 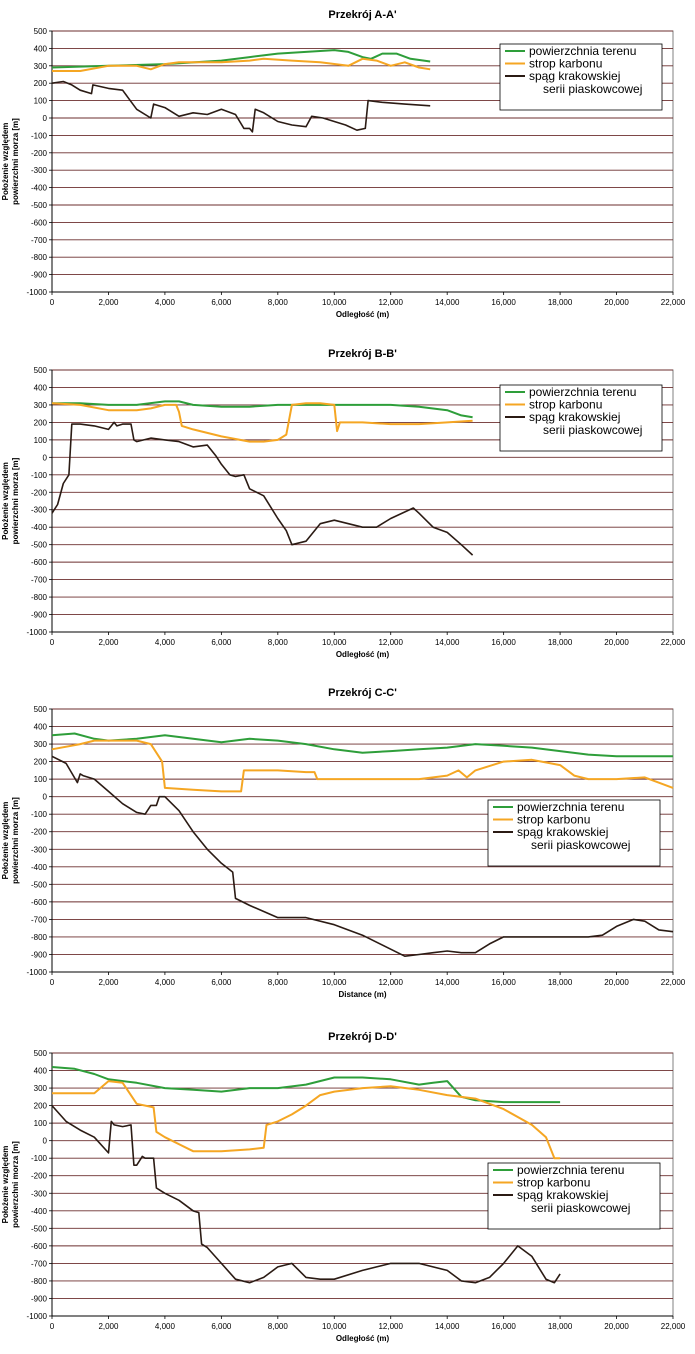 What do you see at coordinates (562, 1195) in the screenshot?
I see `legend-label-sandstone: spąg krakowskiej` at bounding box center [562, 1195].